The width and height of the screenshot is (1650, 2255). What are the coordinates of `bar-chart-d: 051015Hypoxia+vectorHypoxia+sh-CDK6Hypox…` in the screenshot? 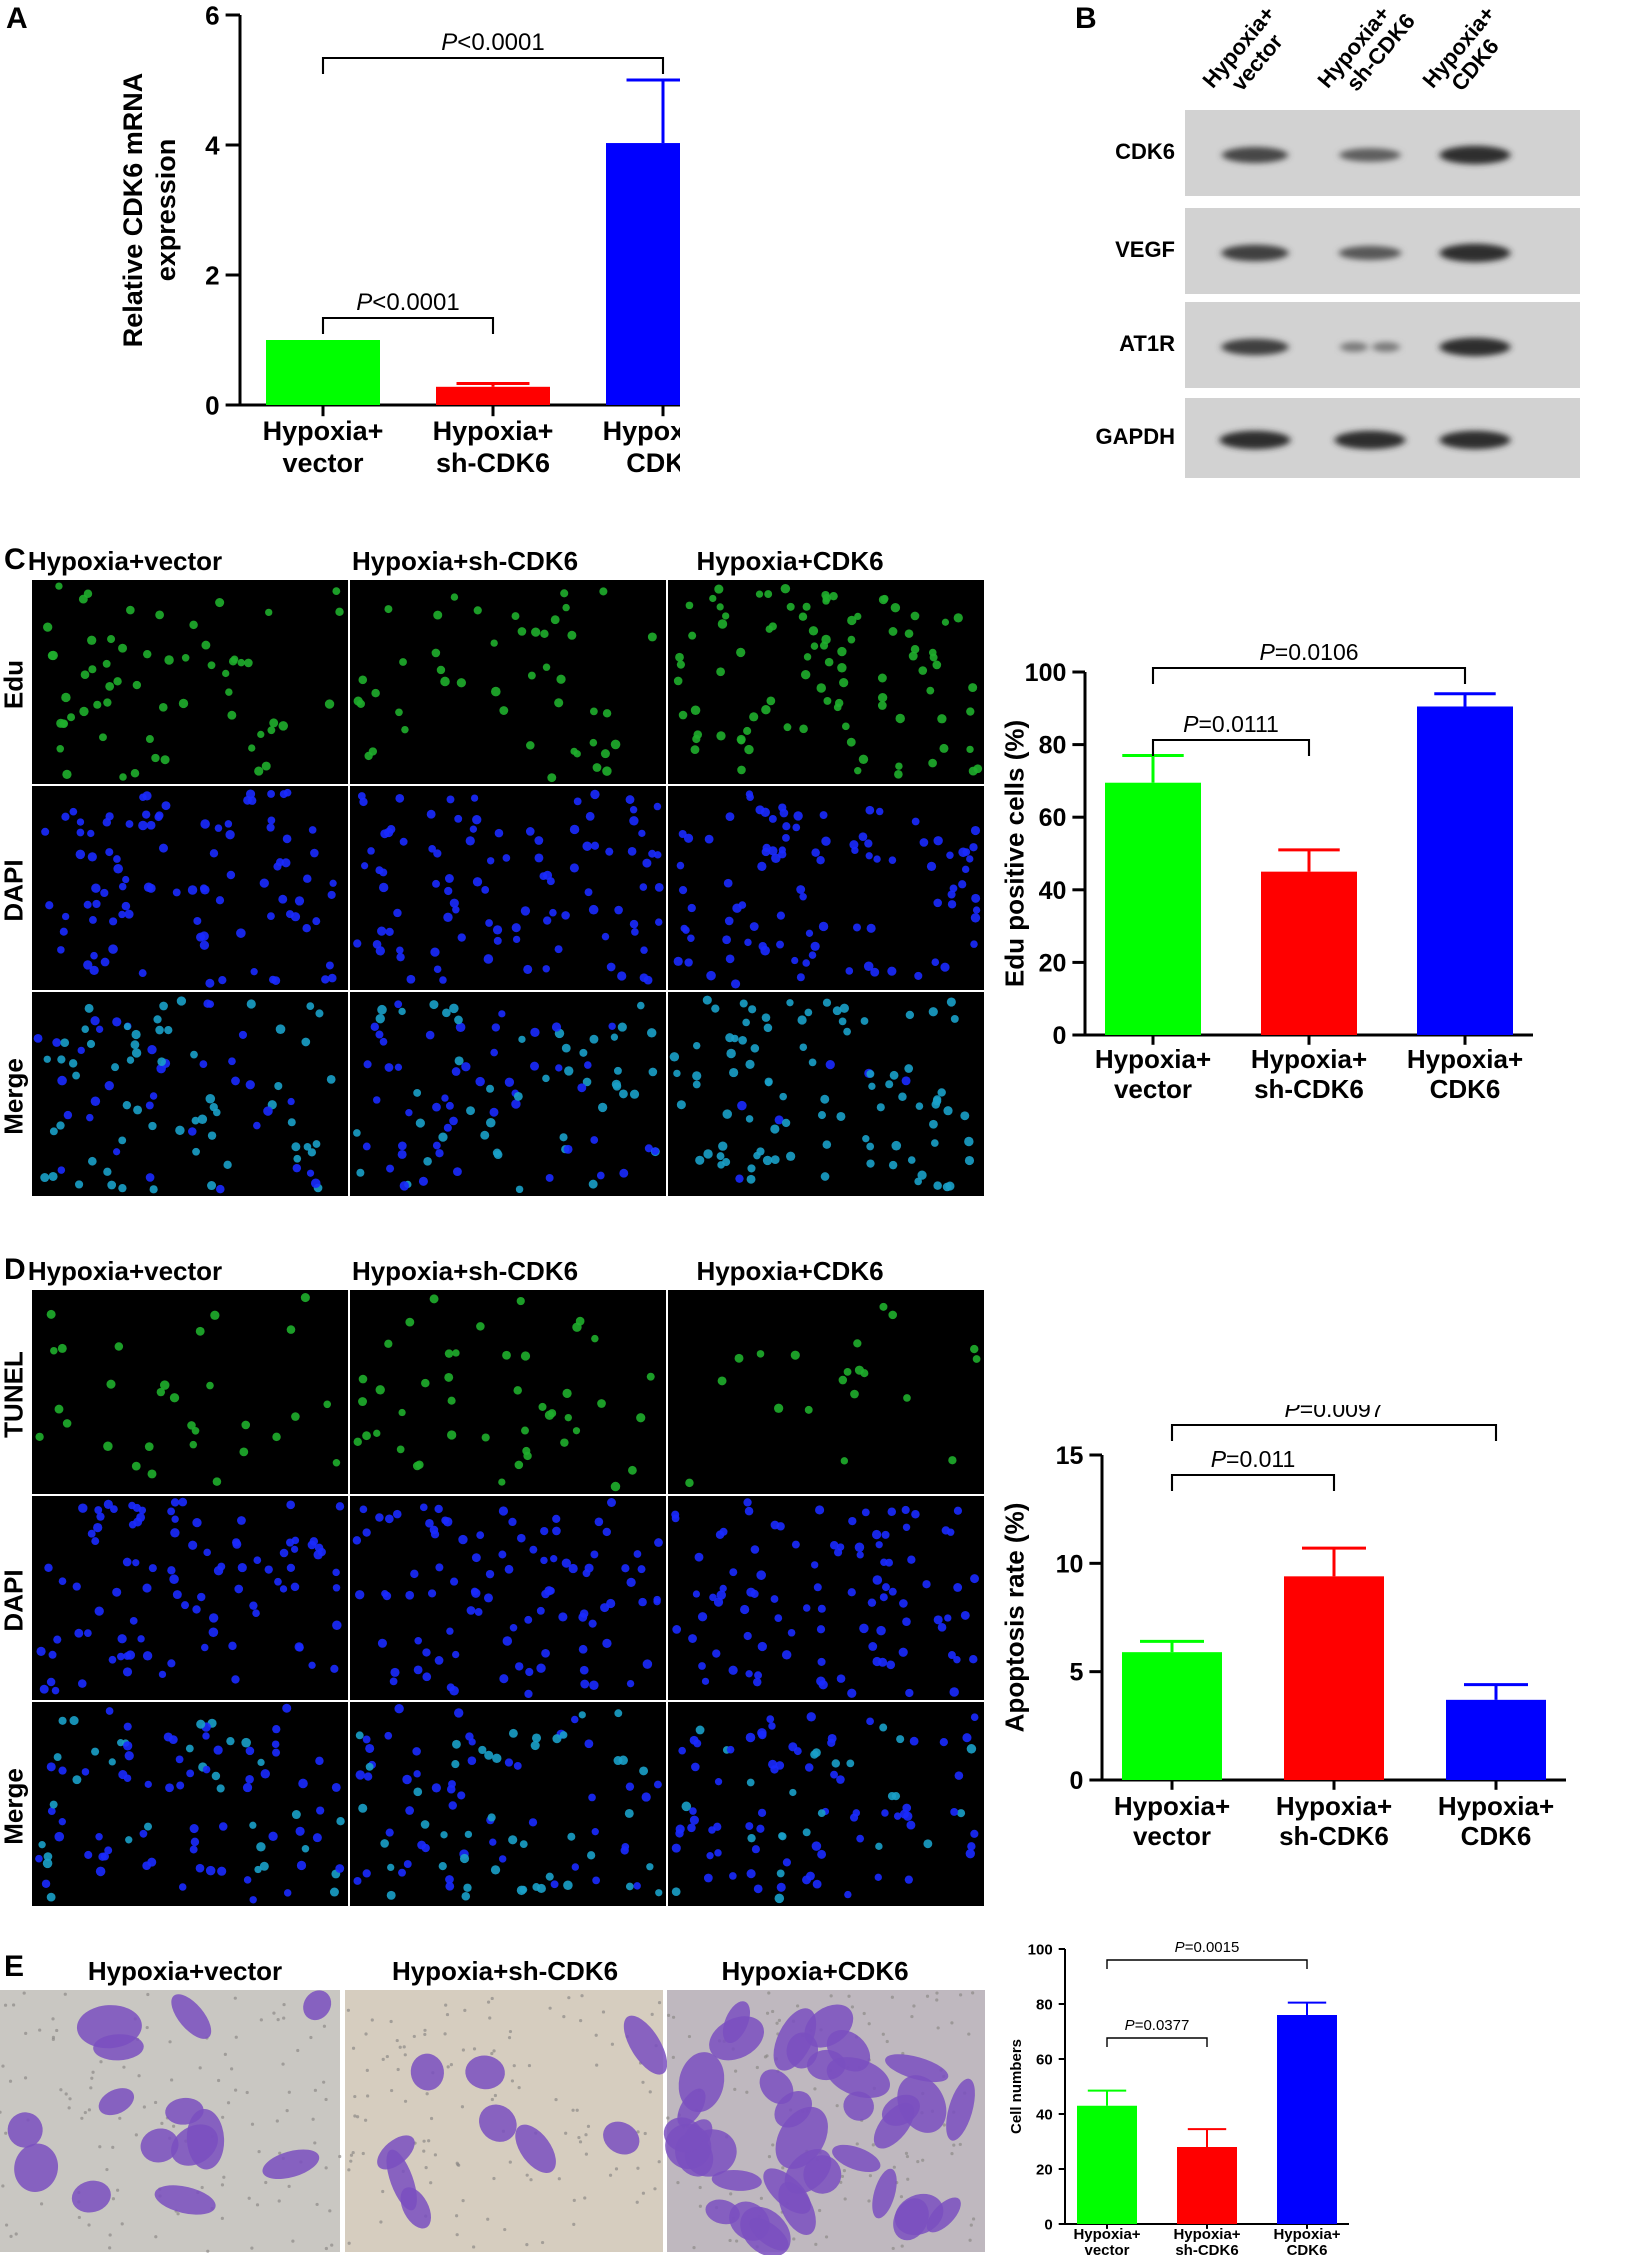 It's located at (1282, 1628).